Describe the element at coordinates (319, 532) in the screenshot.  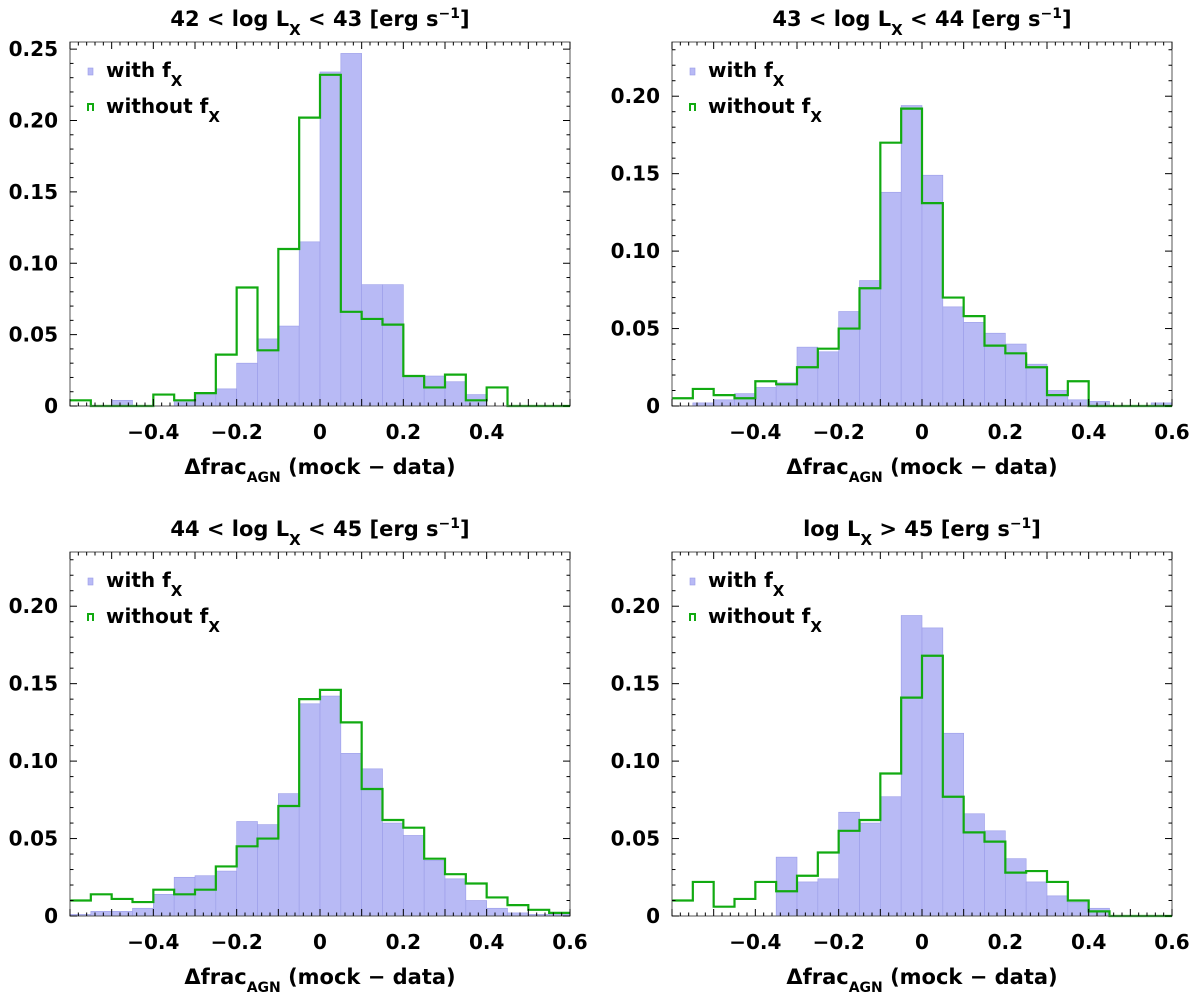
I see `chart-title: 44 < log LX < 45 [erg s−1]` at that location.